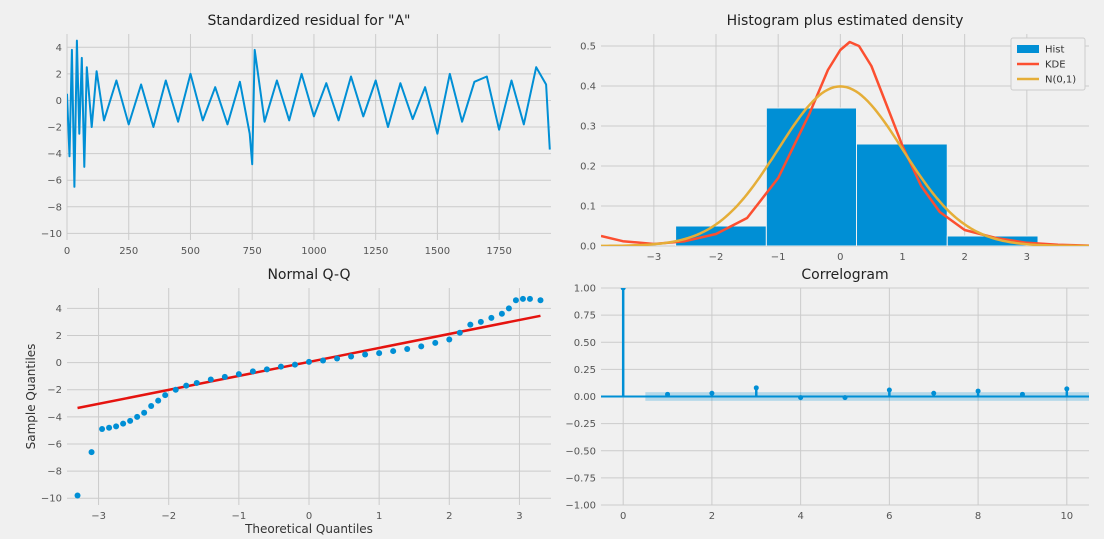 This screenshot has width=1114, height=549. I want to click on x-tick-label: 8, so click(978, 516).